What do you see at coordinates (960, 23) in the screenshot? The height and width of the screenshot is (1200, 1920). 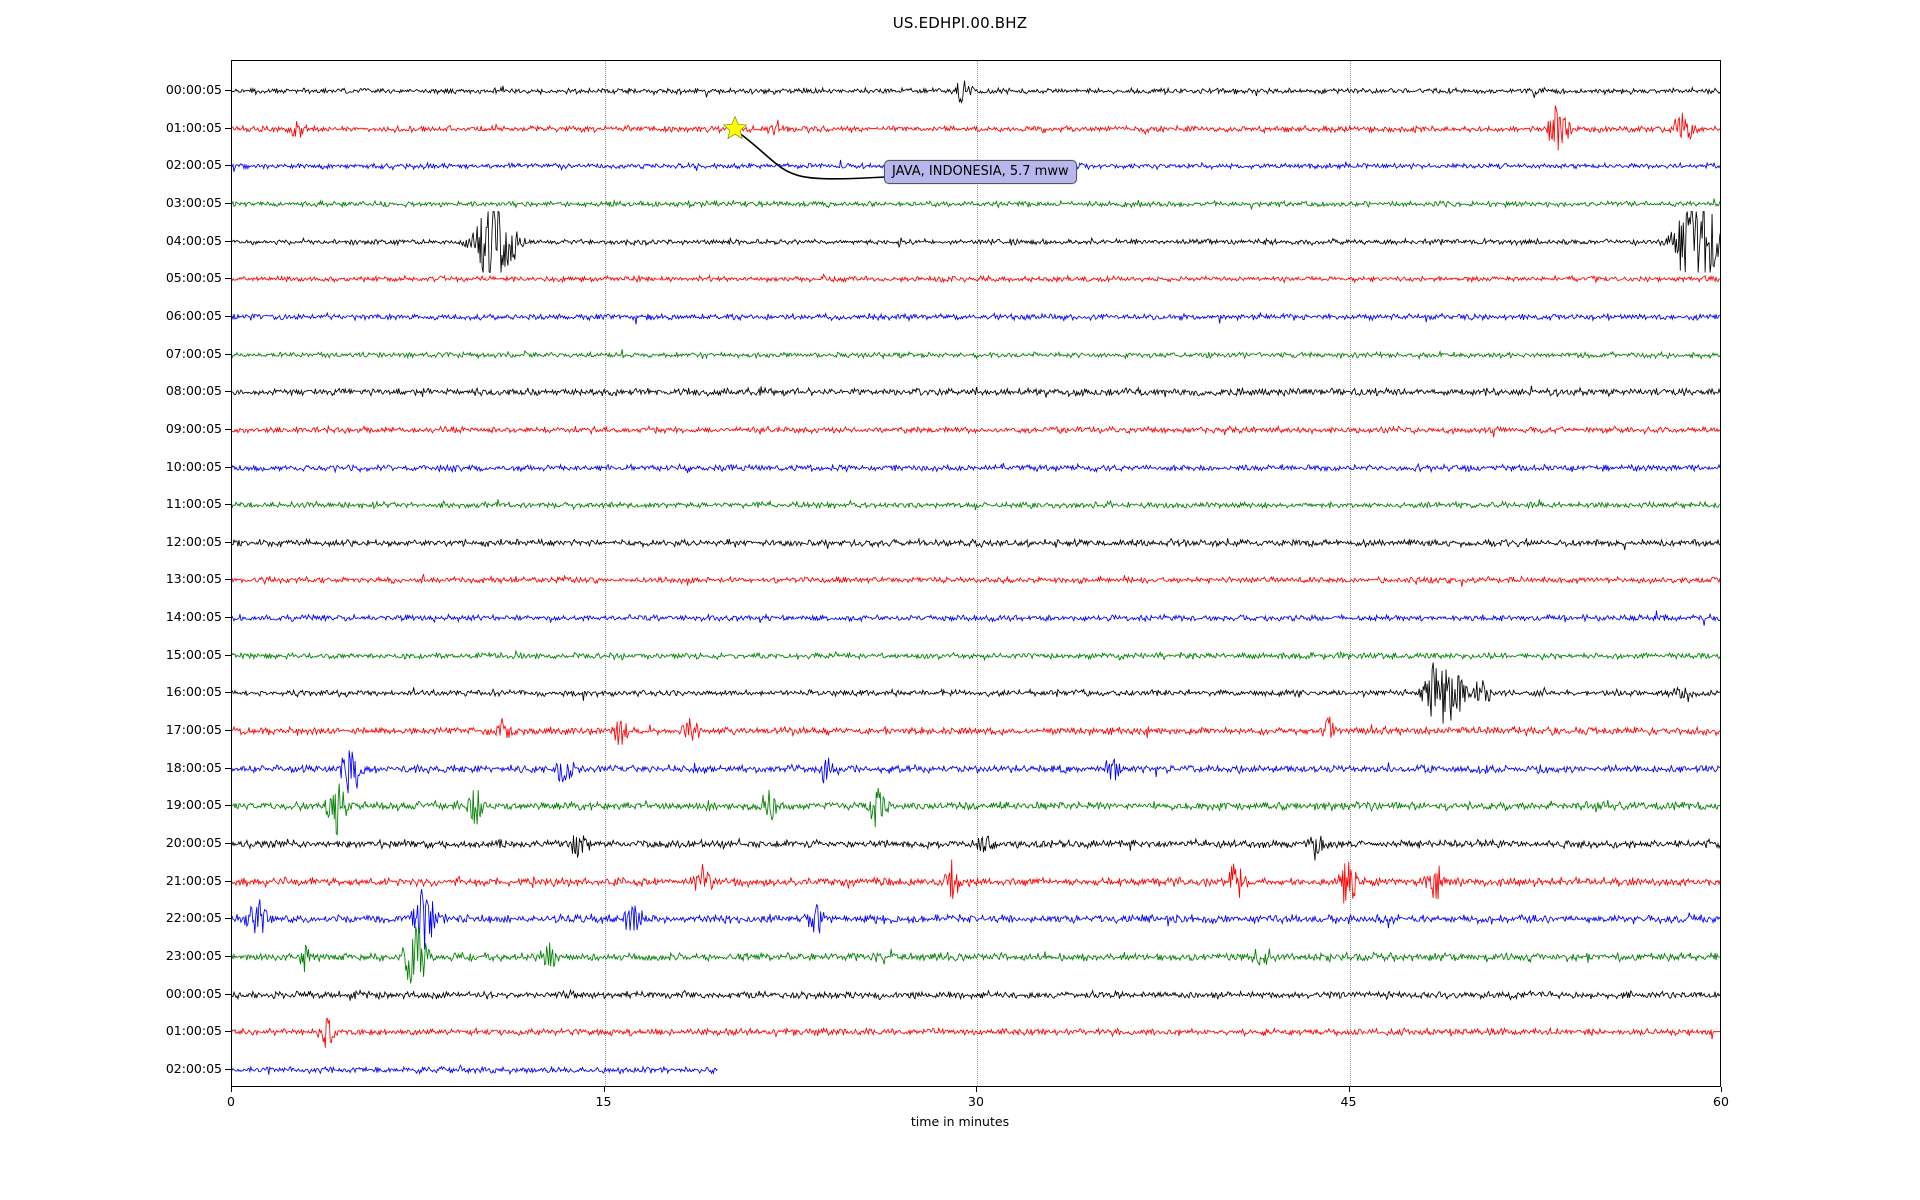 I see `page-title: US.EDHPI.00.BHZ` at bounding box center [960, 23].